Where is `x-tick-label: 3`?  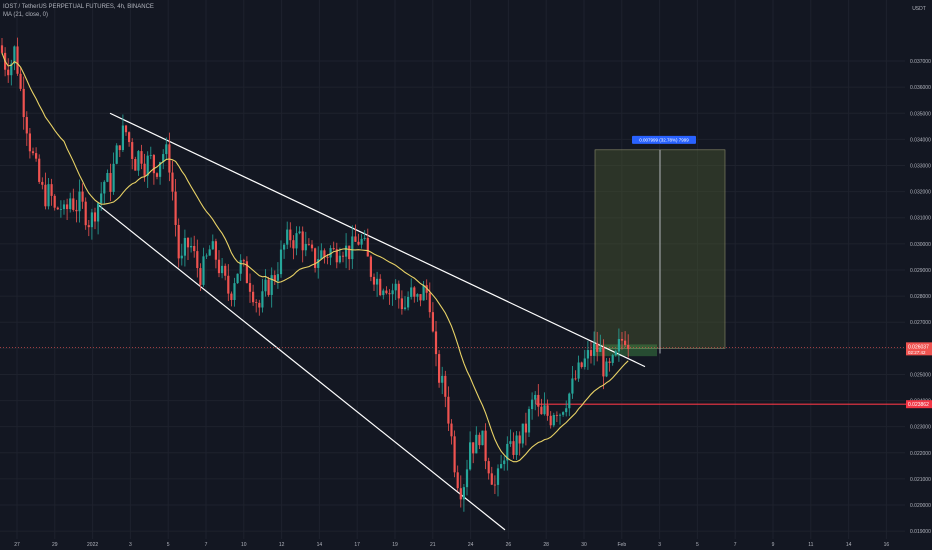
x-tick-label: 3 is located at coordinates (659, 545).